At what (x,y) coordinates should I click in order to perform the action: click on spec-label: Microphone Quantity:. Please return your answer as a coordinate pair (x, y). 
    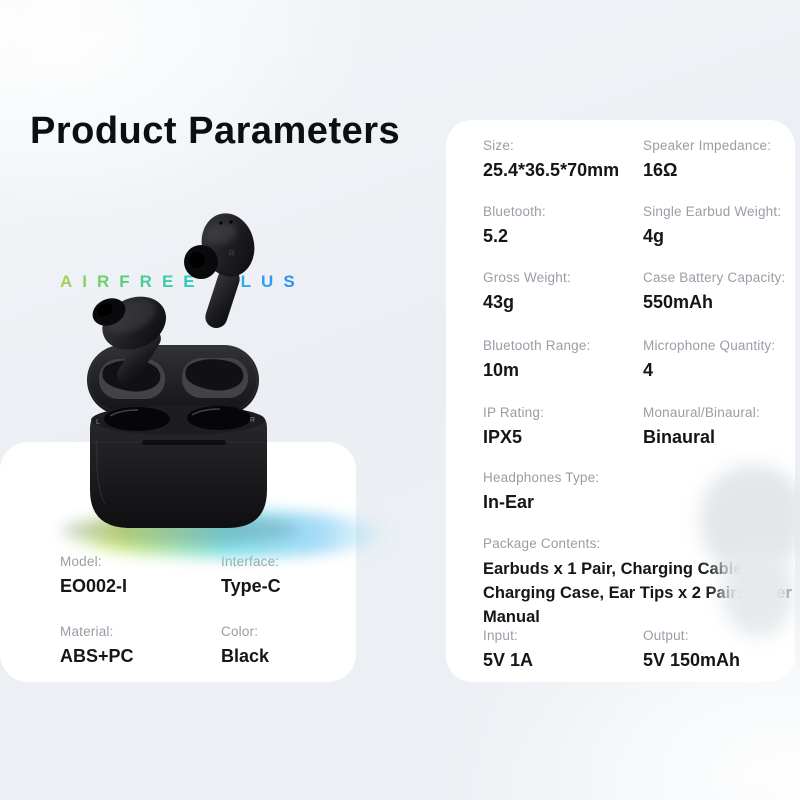
    Looking at the image, I should click on (709, 345).